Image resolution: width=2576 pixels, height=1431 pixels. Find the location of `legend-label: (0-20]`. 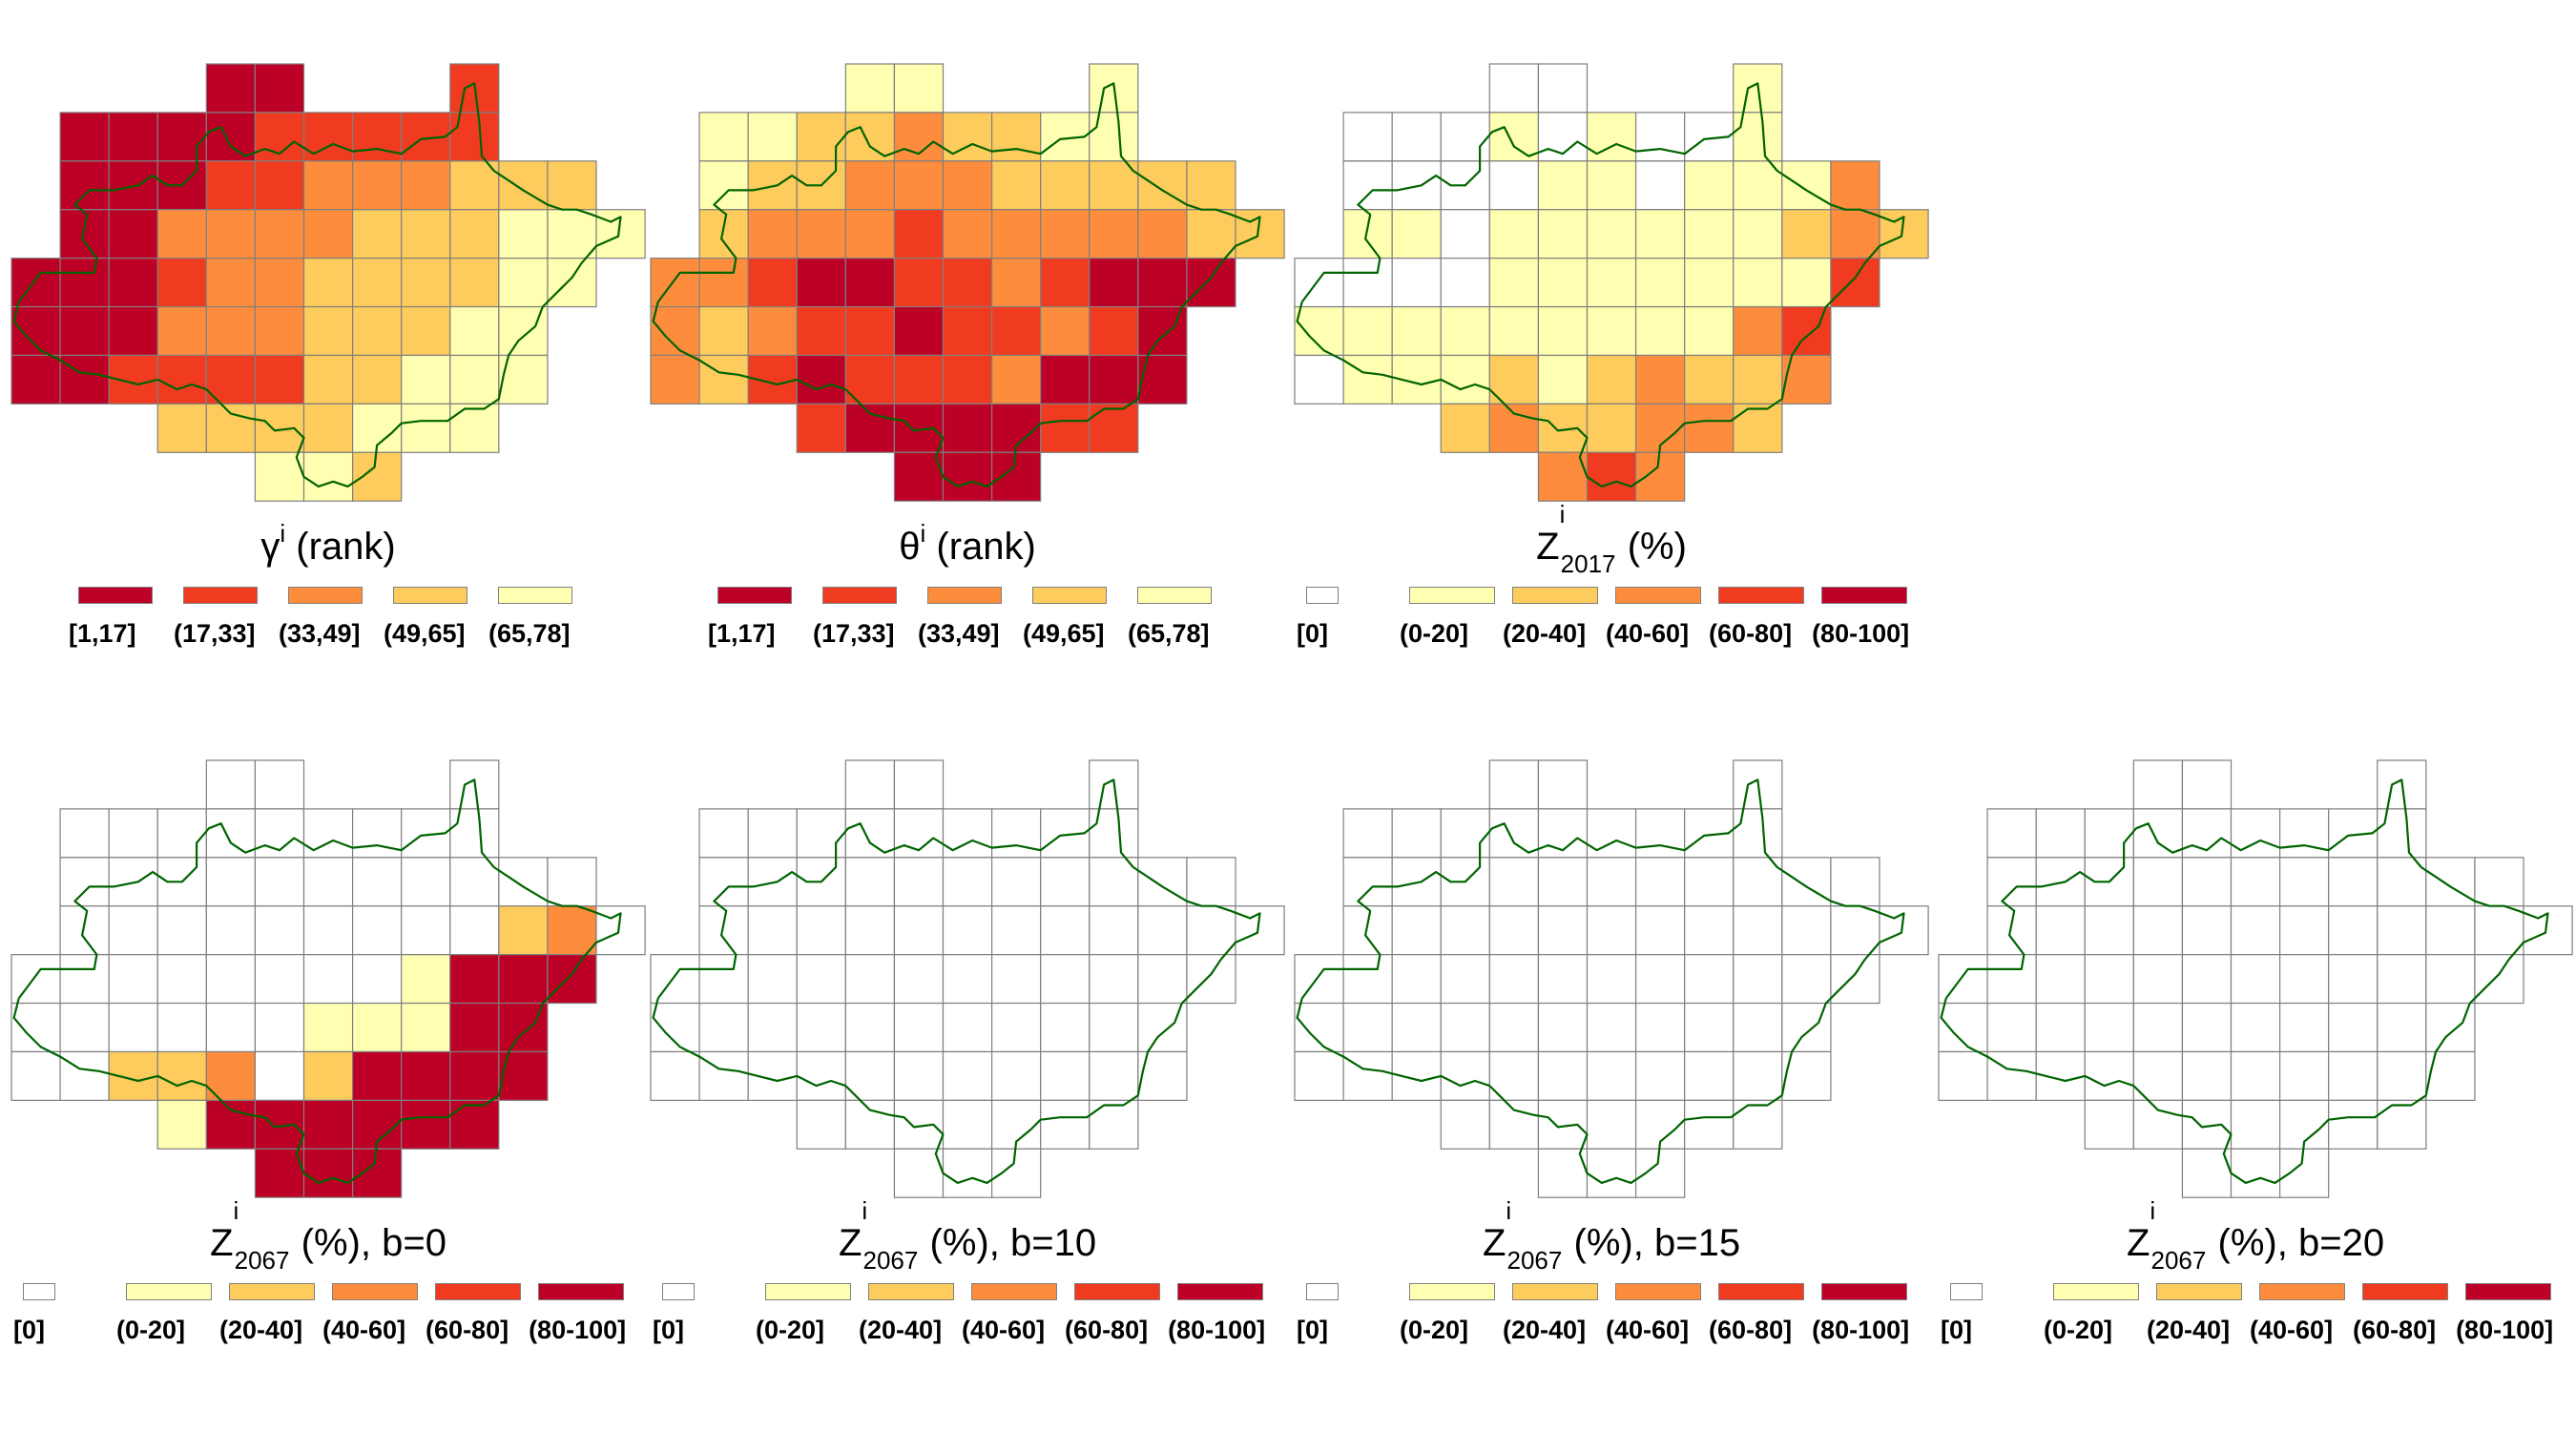

legend-label: (0-20] is located at coordinates (151, 1330).